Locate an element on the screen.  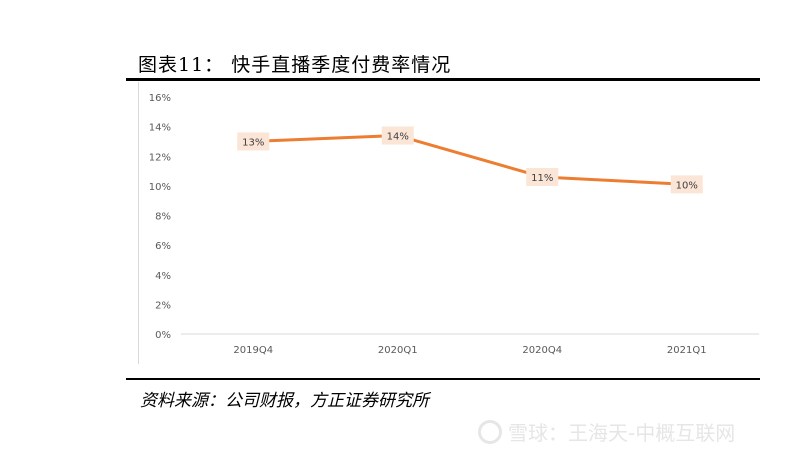
x-tick-label: 2019Q4 is located at coordinates (253, 350).